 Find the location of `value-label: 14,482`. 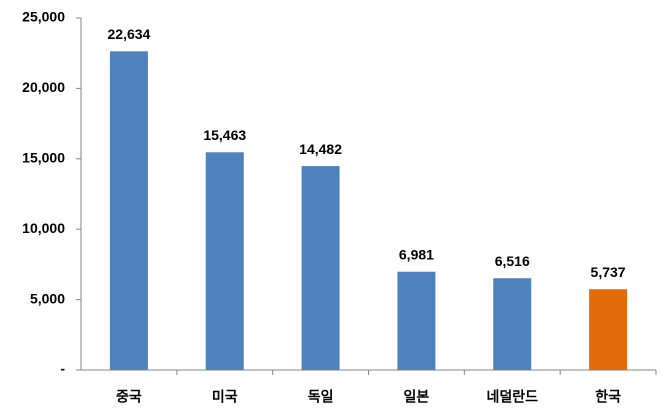

value-label: 14,482 is located at coordinates (320, 149).